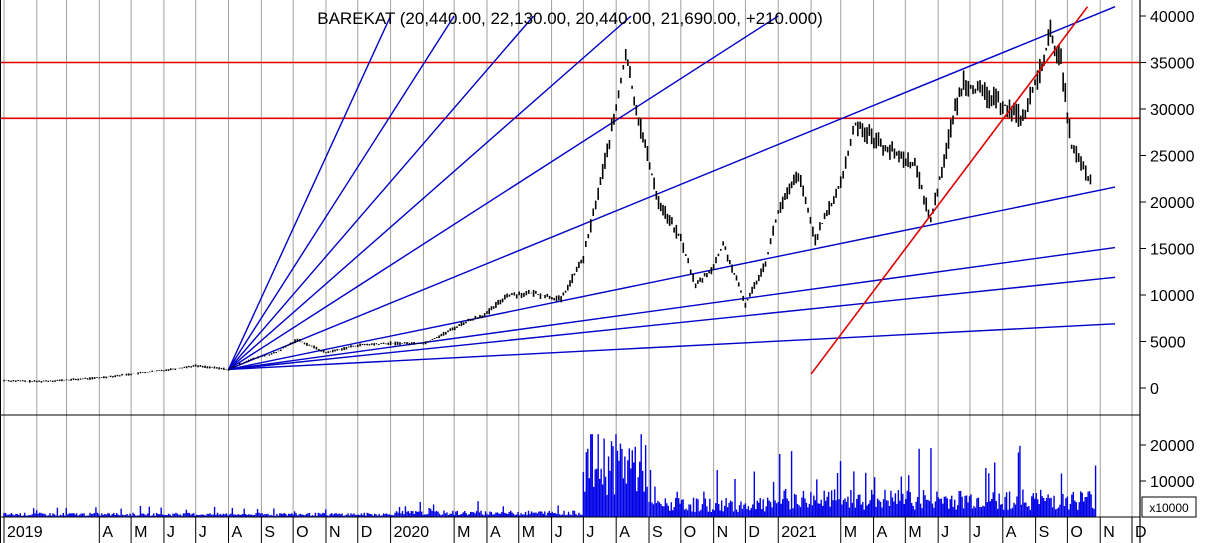 This screenshot has height=543, width=1220. What do you see at coordinates (335, 532) in the screenshot?
I see `xtick-label-8: N` at bounding box center [335, 532].